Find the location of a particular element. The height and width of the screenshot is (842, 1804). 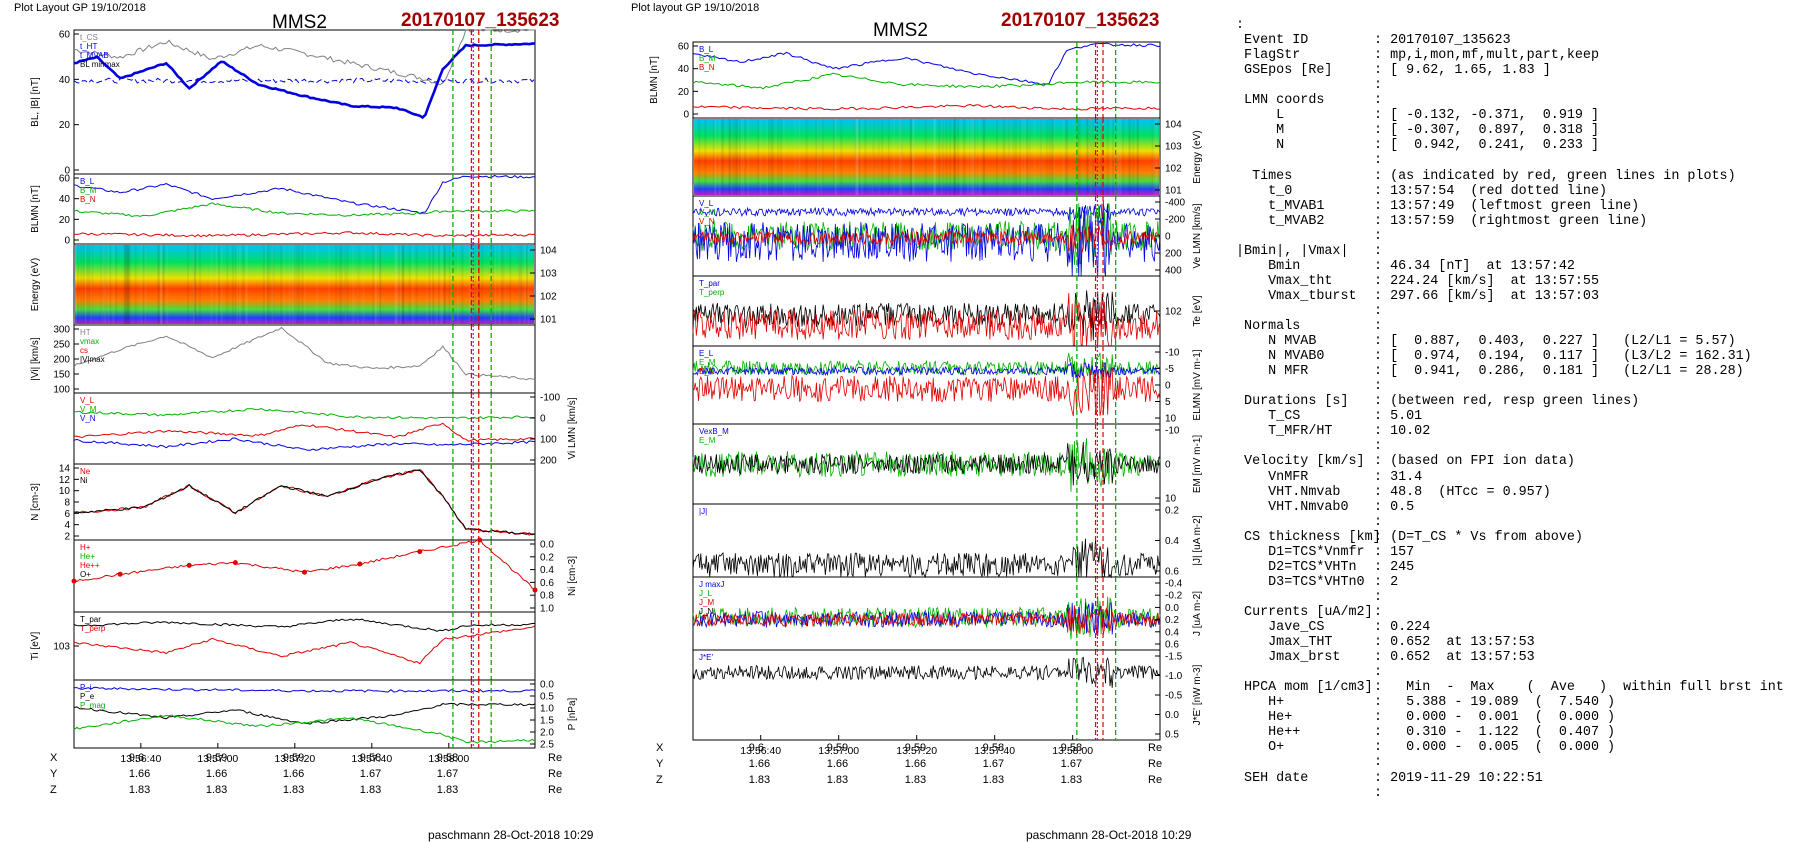

series-en is located at coordinates (926, 371).